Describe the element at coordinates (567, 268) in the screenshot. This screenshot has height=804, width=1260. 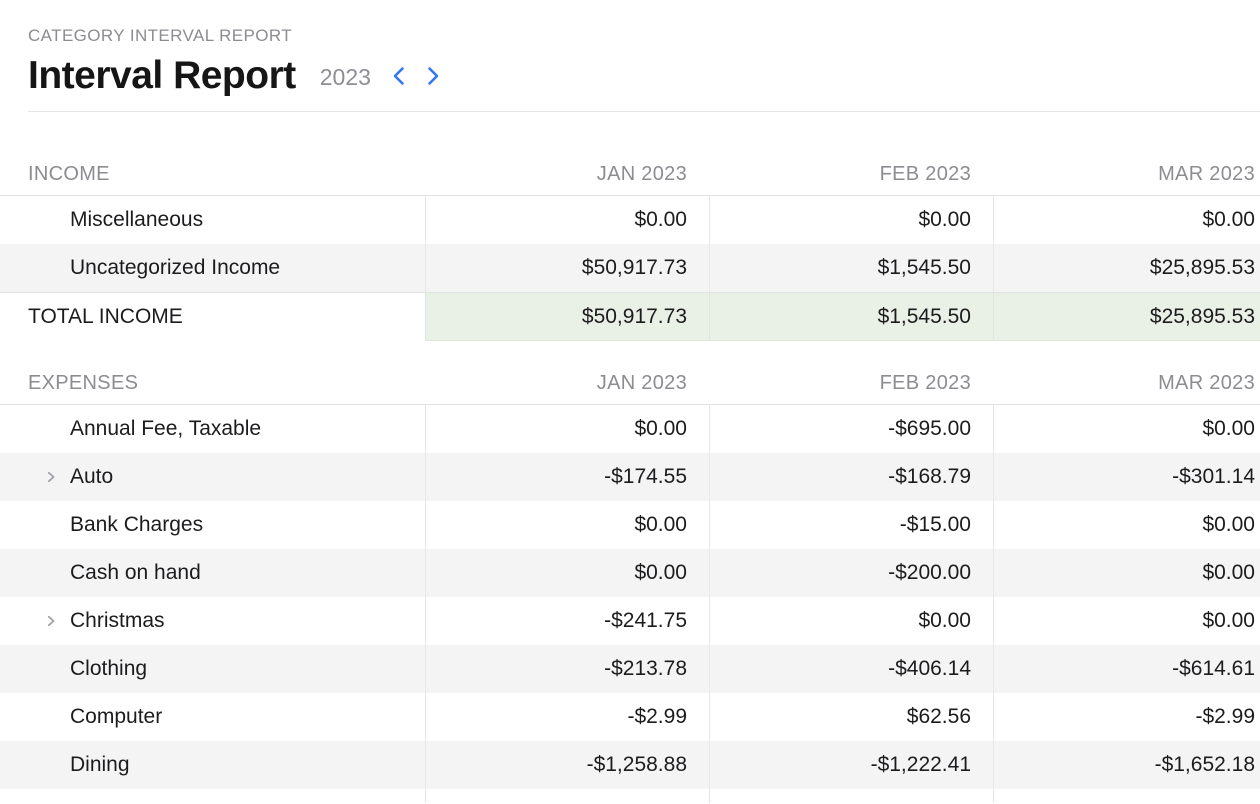
I see `amount-cell: $50,917.73` at that location.